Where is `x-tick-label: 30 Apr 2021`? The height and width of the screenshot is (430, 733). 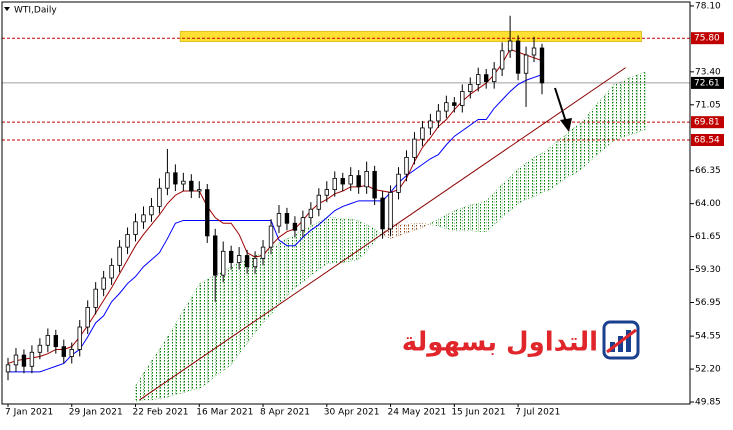 x-tick-label: 30 Apr 2021 is located at coordinates (352, 413).